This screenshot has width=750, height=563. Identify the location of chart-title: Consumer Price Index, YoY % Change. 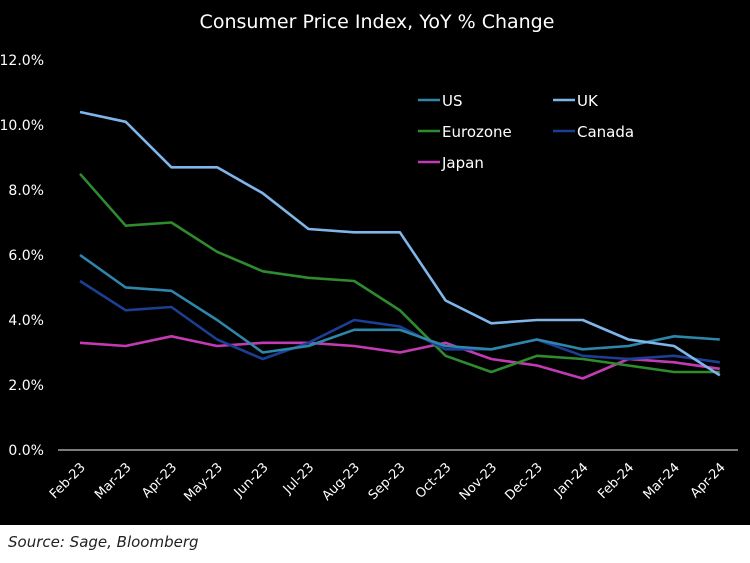
(377, 22).